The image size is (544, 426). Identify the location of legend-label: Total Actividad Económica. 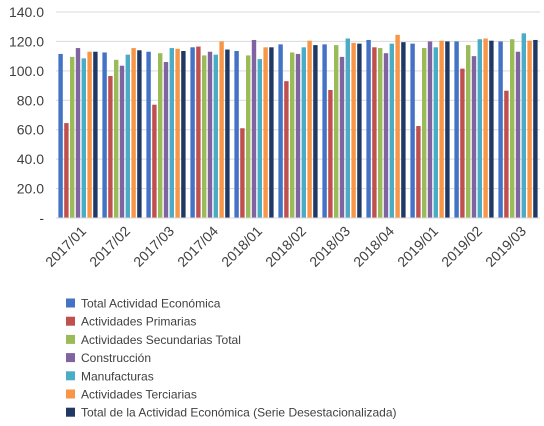
(151, 304).